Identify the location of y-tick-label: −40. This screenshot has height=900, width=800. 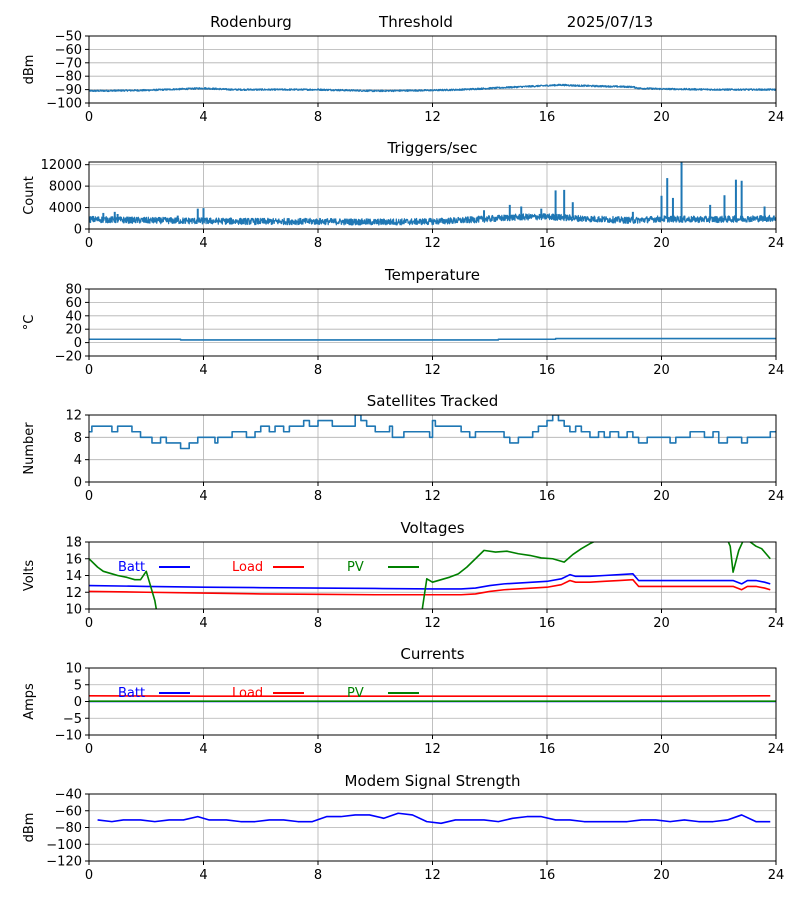
(68, 795).